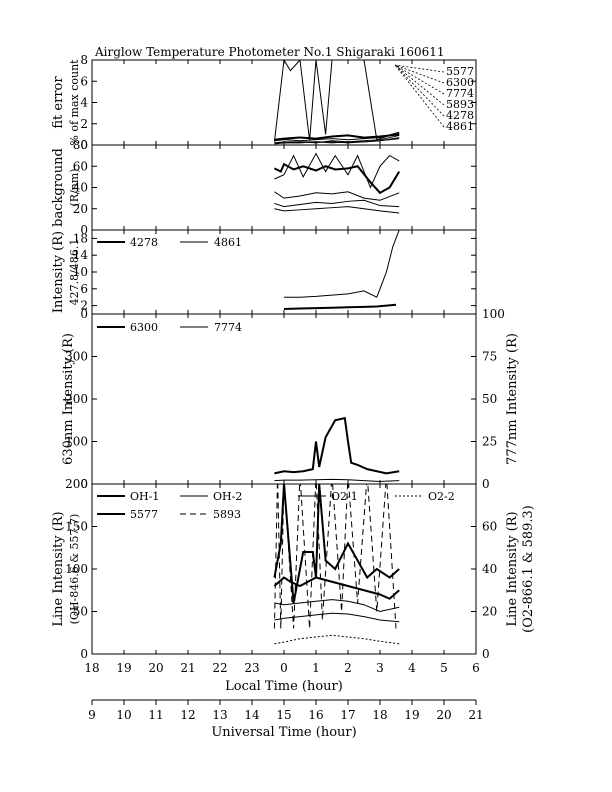  I want to click on y-tick-label: 150, so click(76, 527).